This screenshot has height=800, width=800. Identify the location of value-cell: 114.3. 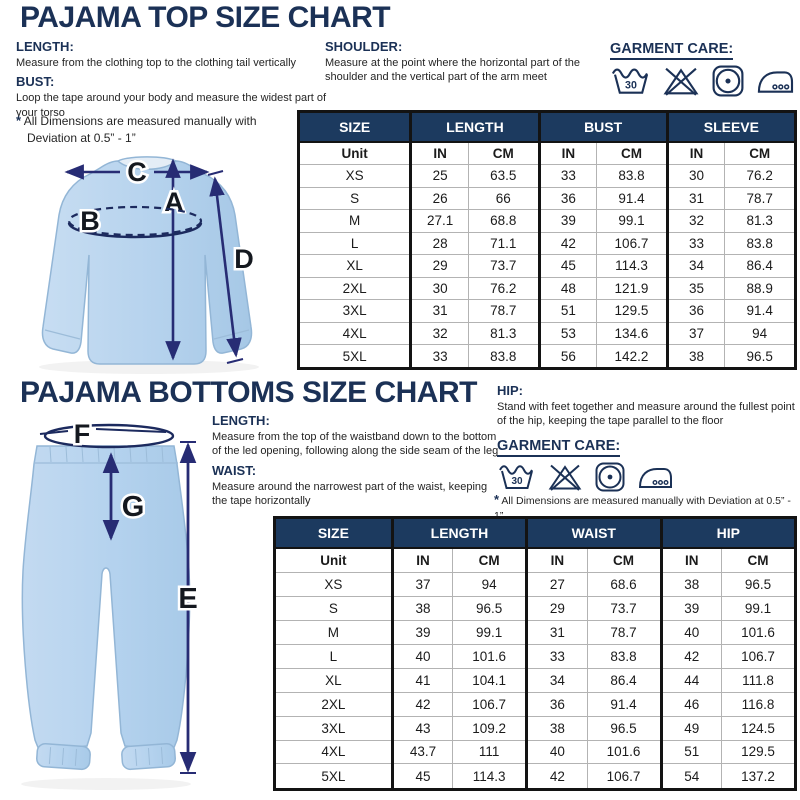
(632, 266).